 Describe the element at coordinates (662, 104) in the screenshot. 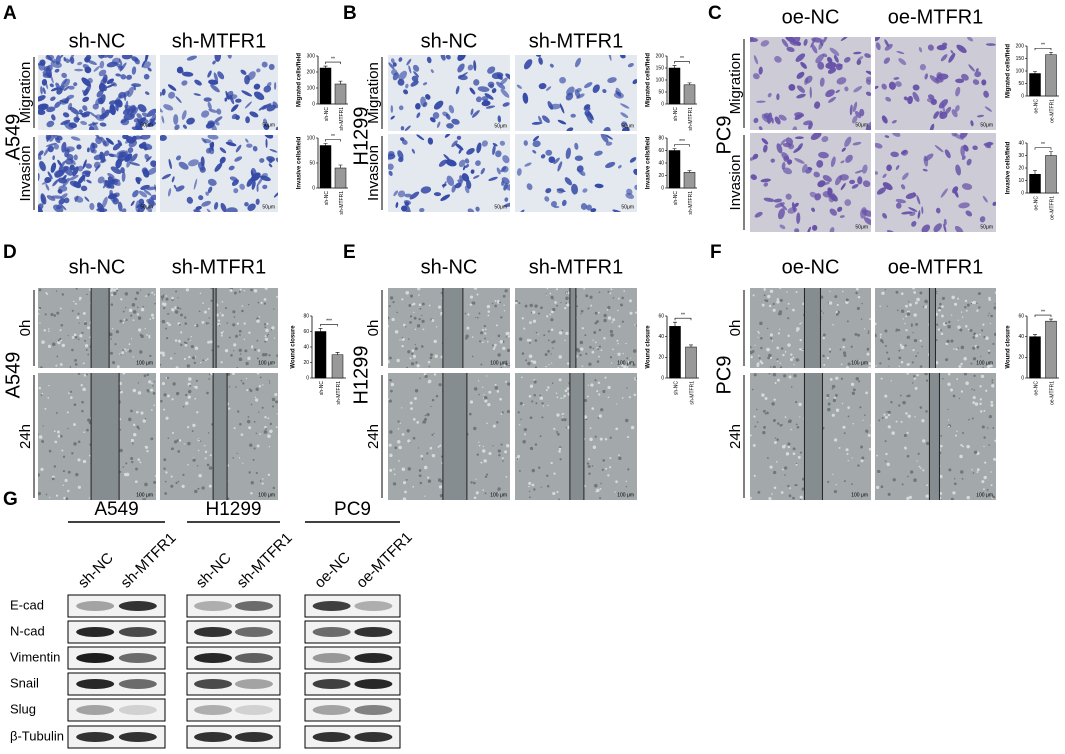

I see `y-tick-label: 0` at that location.